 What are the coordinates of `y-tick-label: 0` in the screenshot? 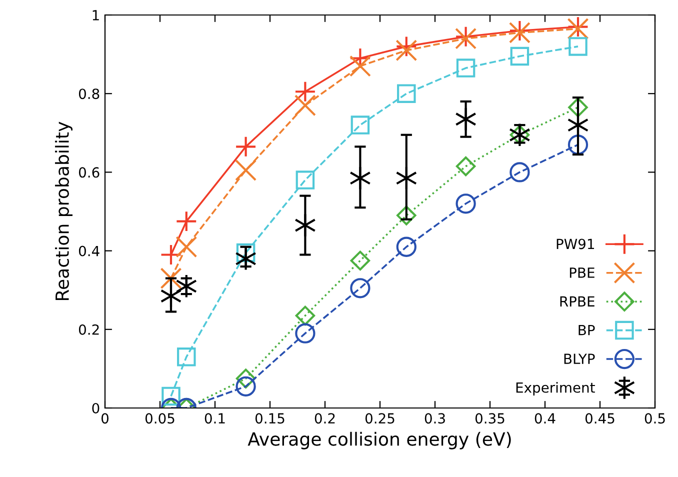 It's located at (96, 408).